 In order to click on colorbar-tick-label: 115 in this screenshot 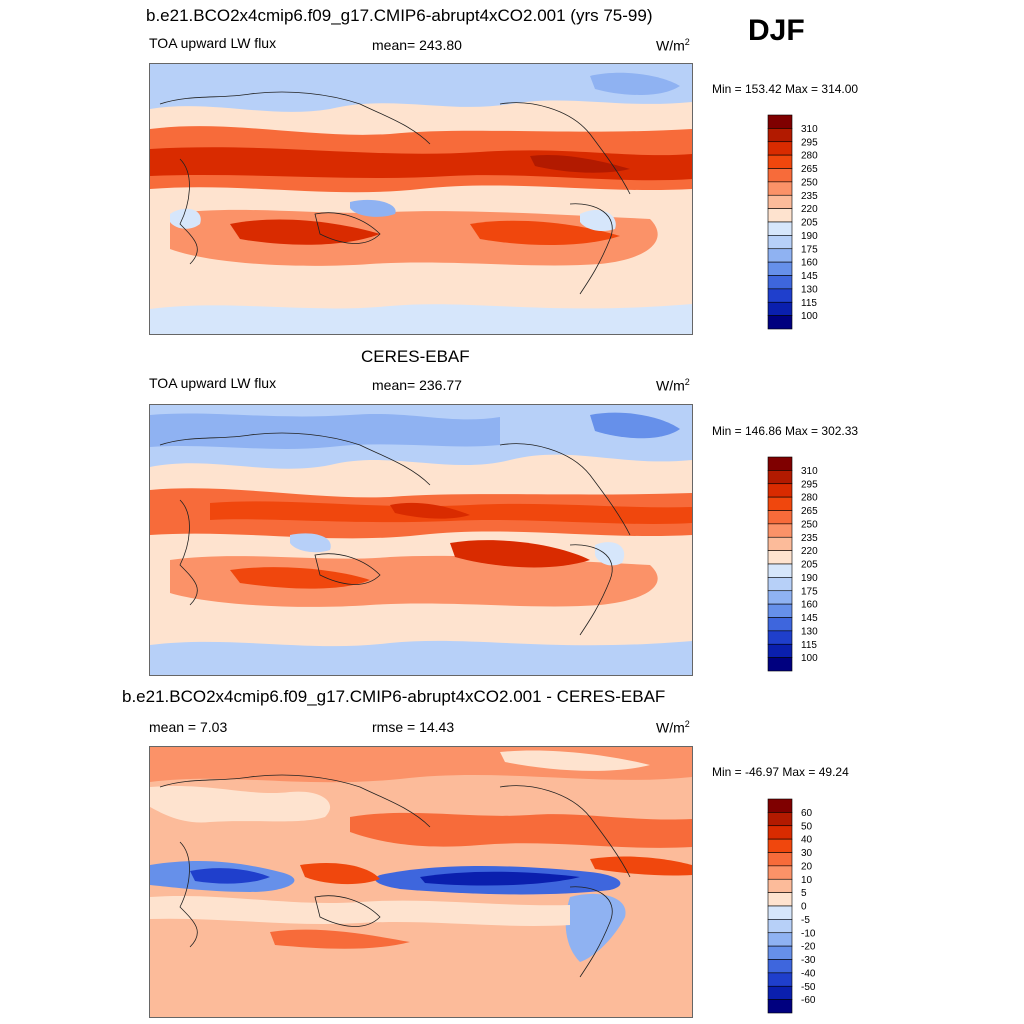, I will do `click(809, 645)`.